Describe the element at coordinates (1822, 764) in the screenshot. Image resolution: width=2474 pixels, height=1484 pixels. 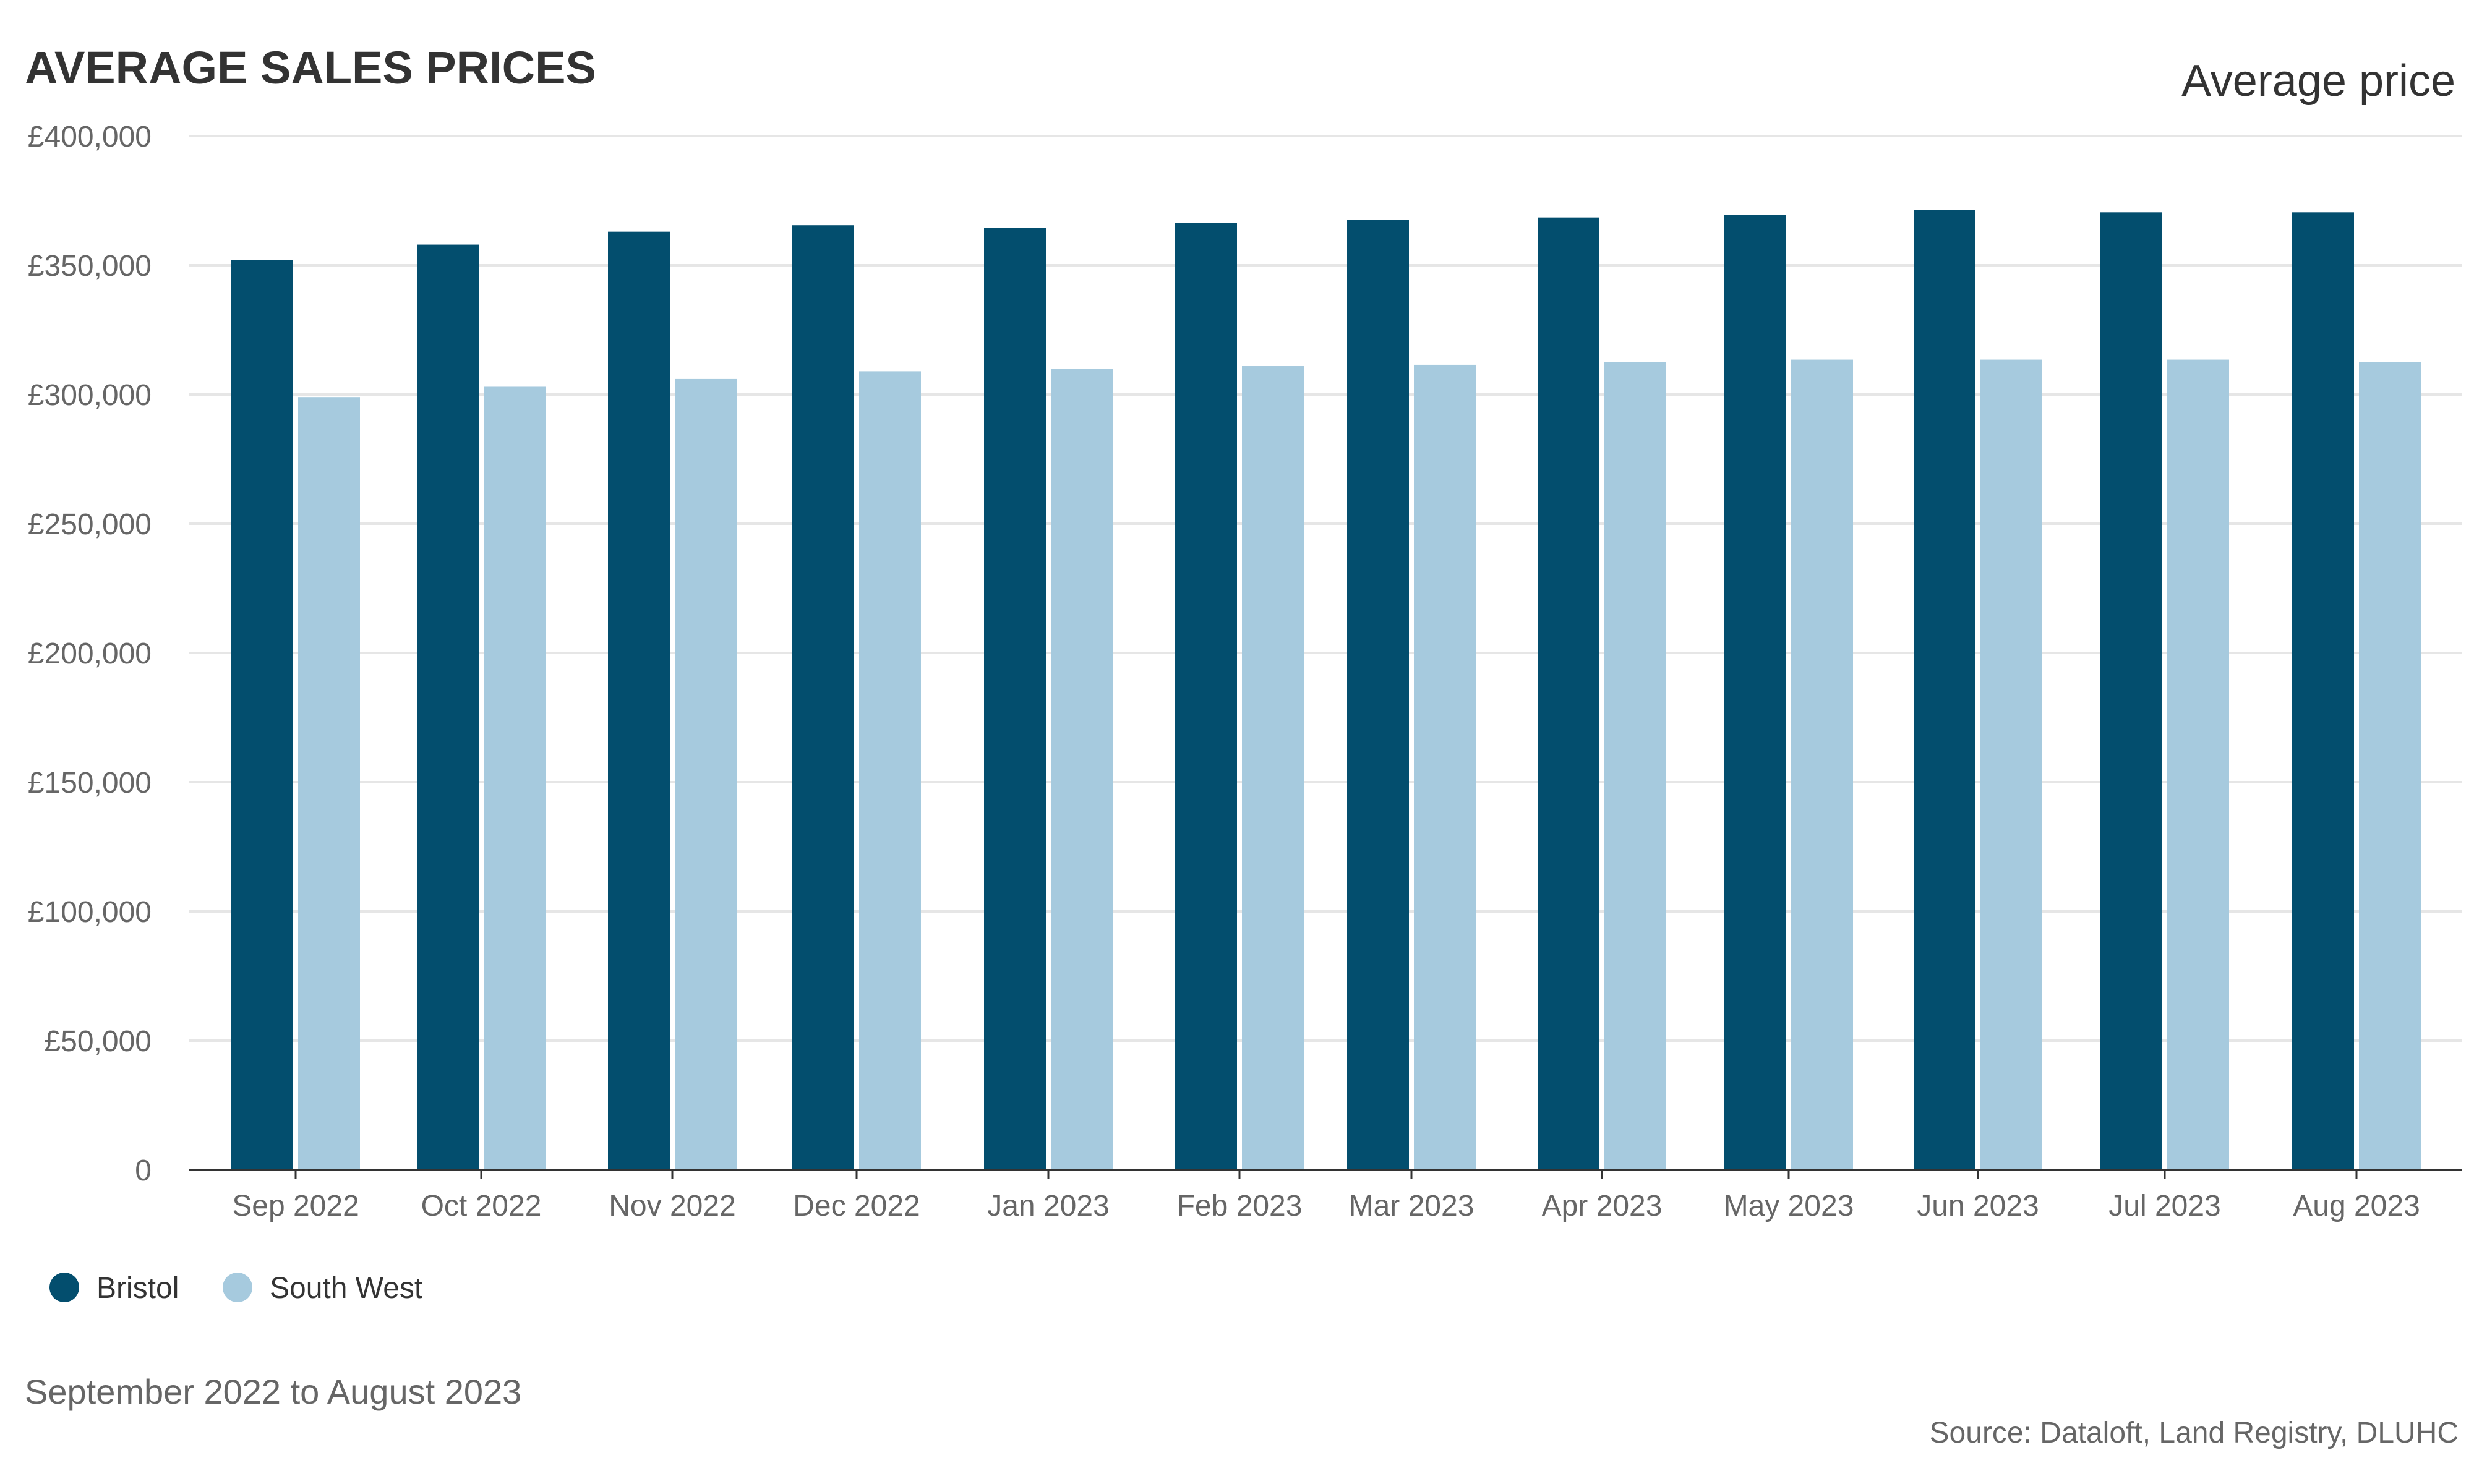
I see `bar-south-west-may-2023` at that location.